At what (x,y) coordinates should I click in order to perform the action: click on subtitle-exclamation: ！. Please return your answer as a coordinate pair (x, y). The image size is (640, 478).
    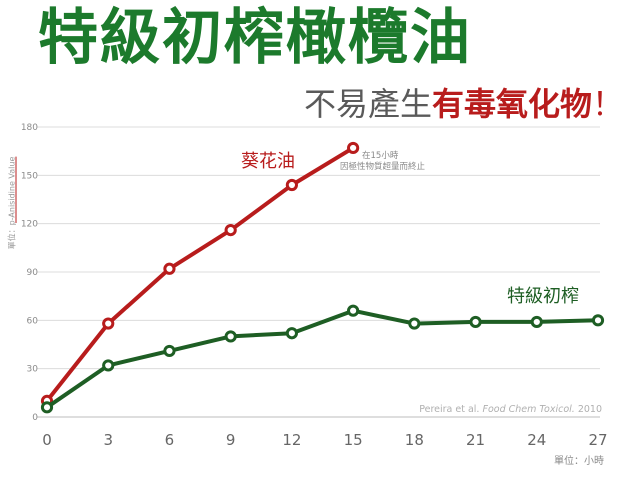
    Looking at the image, I should click on (607, 104).